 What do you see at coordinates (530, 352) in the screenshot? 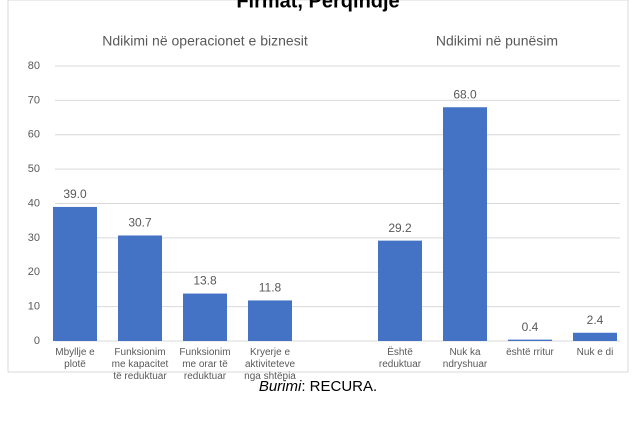
I see `x-tick-label: është rritur` at bounding box center [530, 352].